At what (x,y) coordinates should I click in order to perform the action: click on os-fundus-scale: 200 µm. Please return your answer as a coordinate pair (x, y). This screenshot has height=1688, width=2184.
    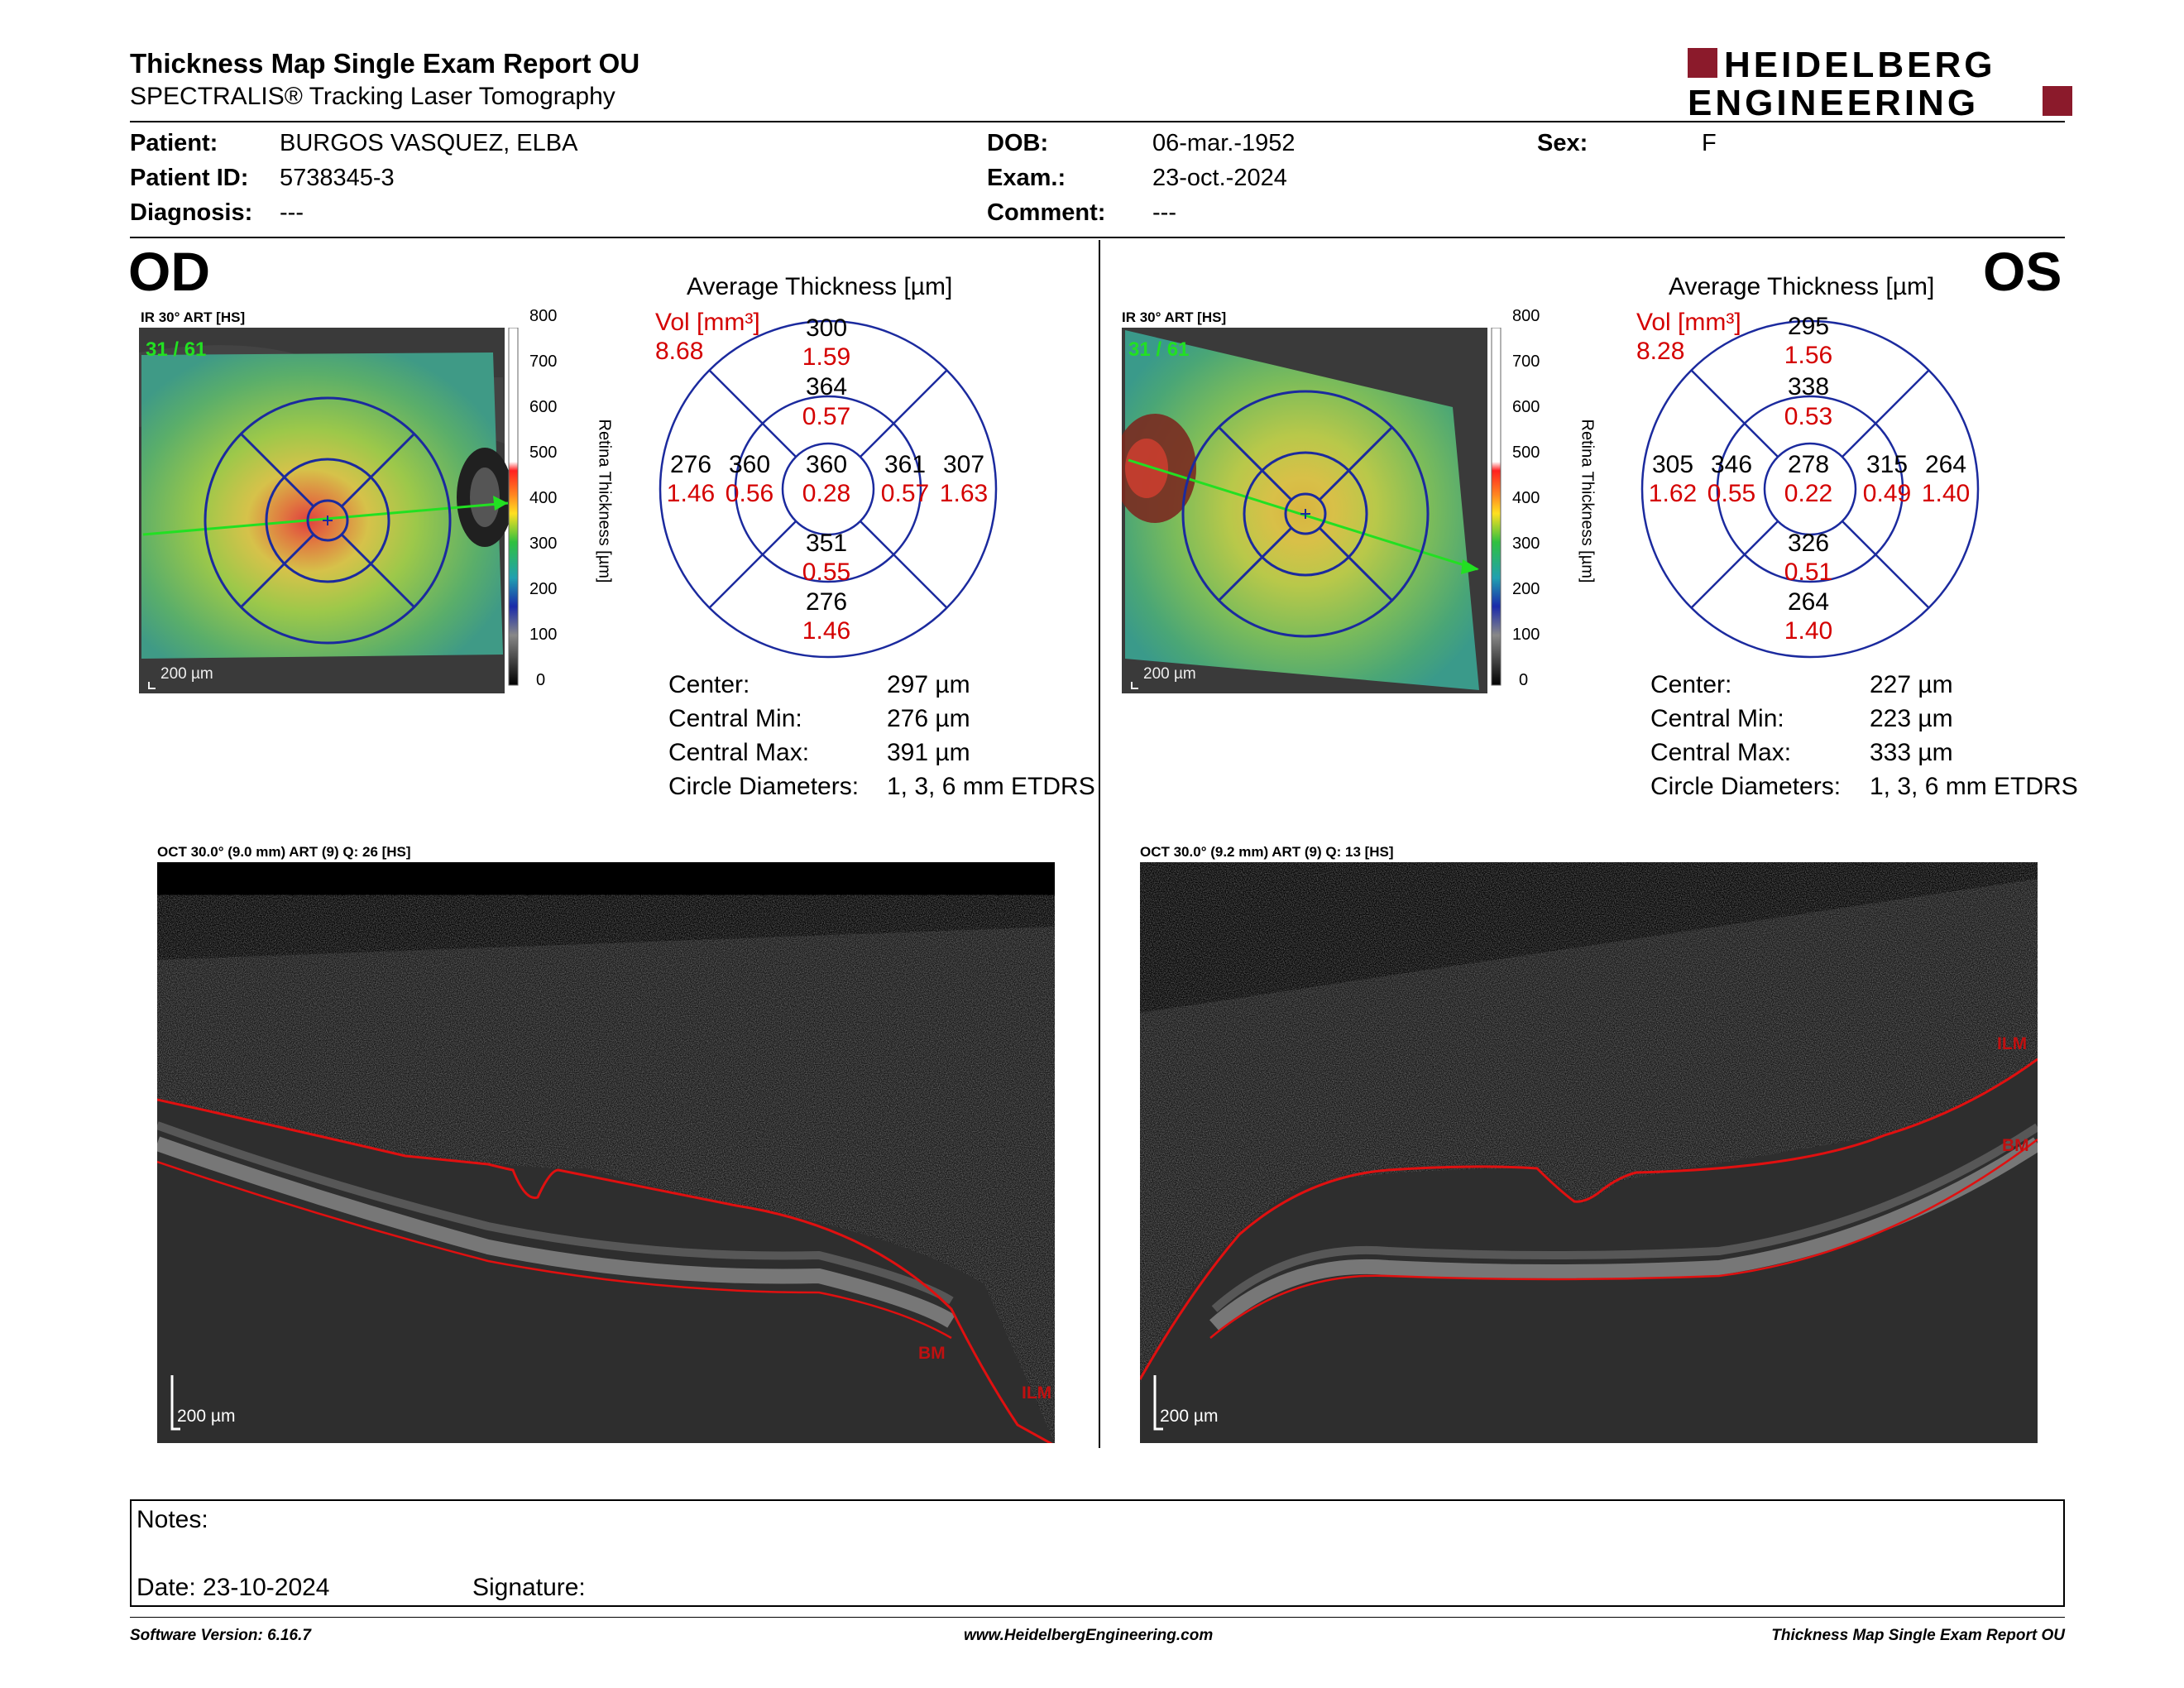
    Looking at the image, I should click on (1169, 674).